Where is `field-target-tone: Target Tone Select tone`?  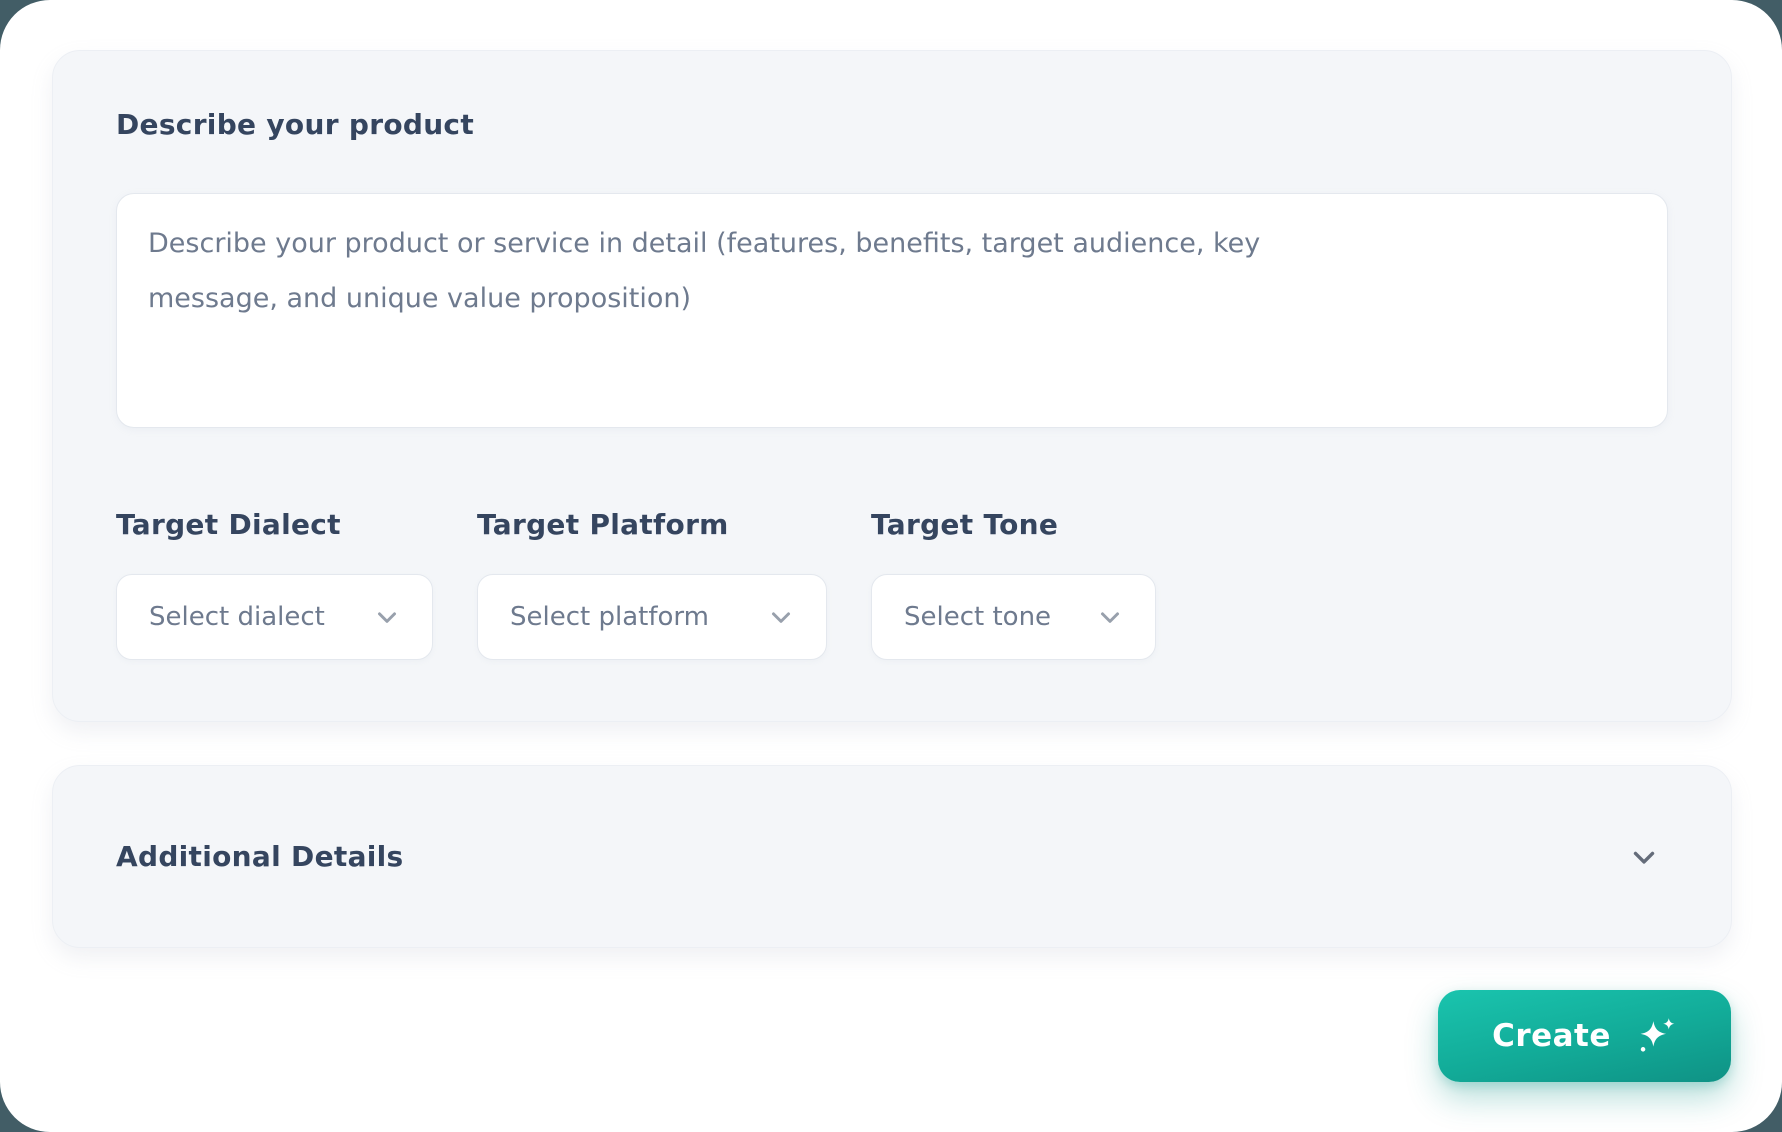
field-target-tone: Target Tone Select tone is located at coordinates (1013, 584).